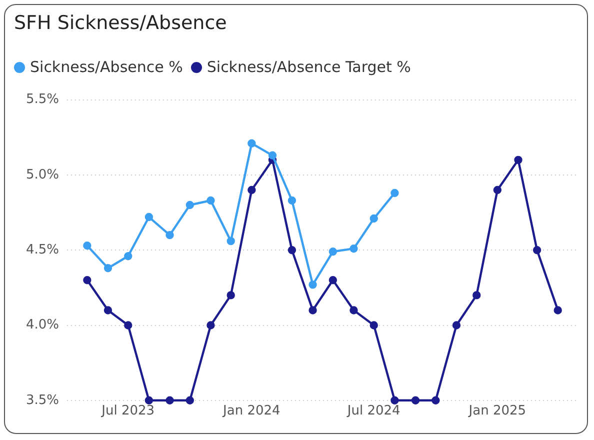 Image resolution: width=594 pixels, height=440 pixels. Describe the element at coordinates (308, 67) in the screenshot. I see `legend-label: Sickness/Absence Target %` at that location.